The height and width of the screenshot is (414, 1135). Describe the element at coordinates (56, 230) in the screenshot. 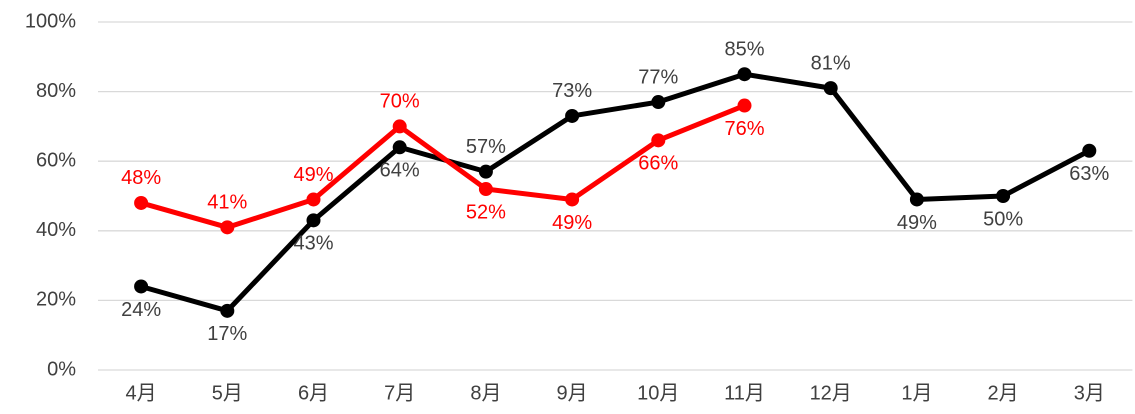

I see `y-tick-label: 40%` at that location.